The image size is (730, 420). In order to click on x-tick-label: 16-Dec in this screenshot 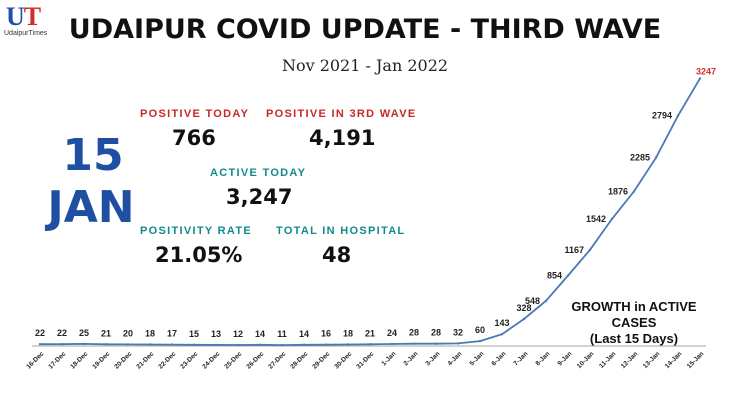, I will do `click(35, 360)`.